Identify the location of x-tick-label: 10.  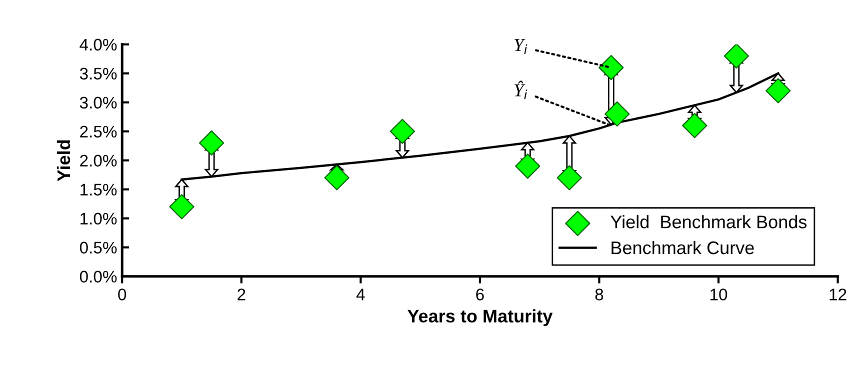
(719, 294).